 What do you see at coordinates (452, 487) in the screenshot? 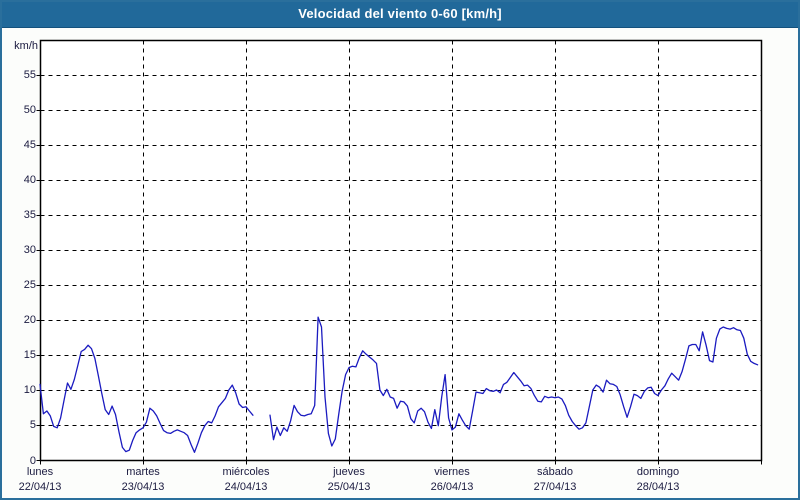
I see `x-date-label: 26/04/13` at bounding box center [452, 487].